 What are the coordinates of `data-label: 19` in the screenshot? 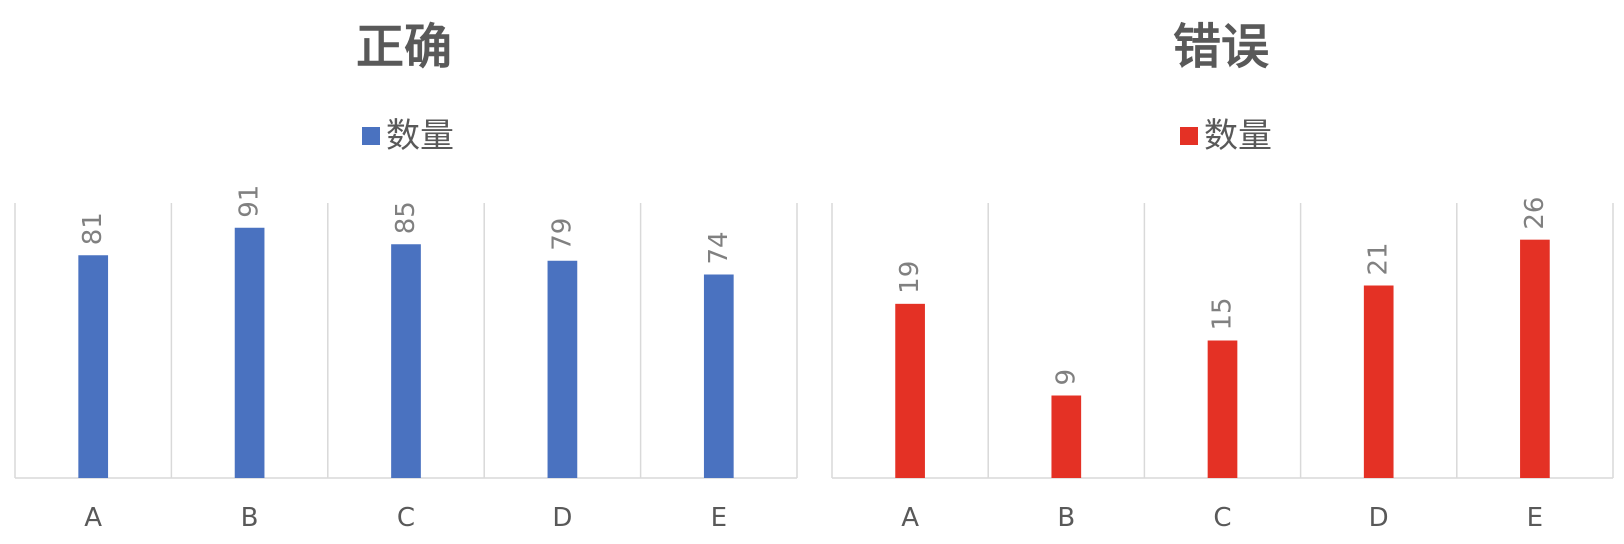 It's located at (910, 277).